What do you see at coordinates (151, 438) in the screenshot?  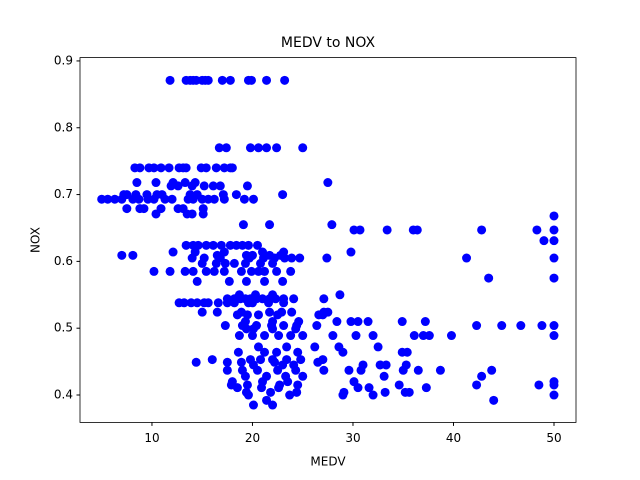 I see `x-tick-label: 10` at bounding box center [151, 438].